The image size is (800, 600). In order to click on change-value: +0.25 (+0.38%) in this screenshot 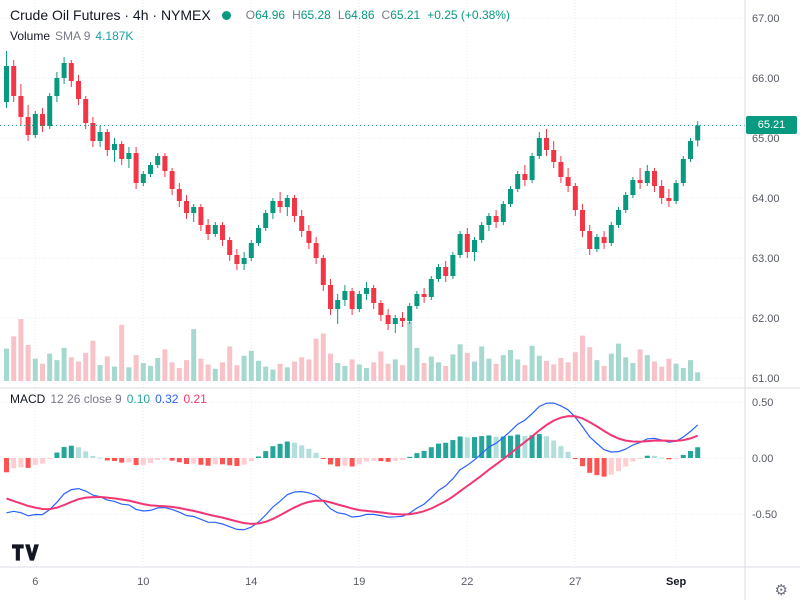, I will do `click(468, 15)`.